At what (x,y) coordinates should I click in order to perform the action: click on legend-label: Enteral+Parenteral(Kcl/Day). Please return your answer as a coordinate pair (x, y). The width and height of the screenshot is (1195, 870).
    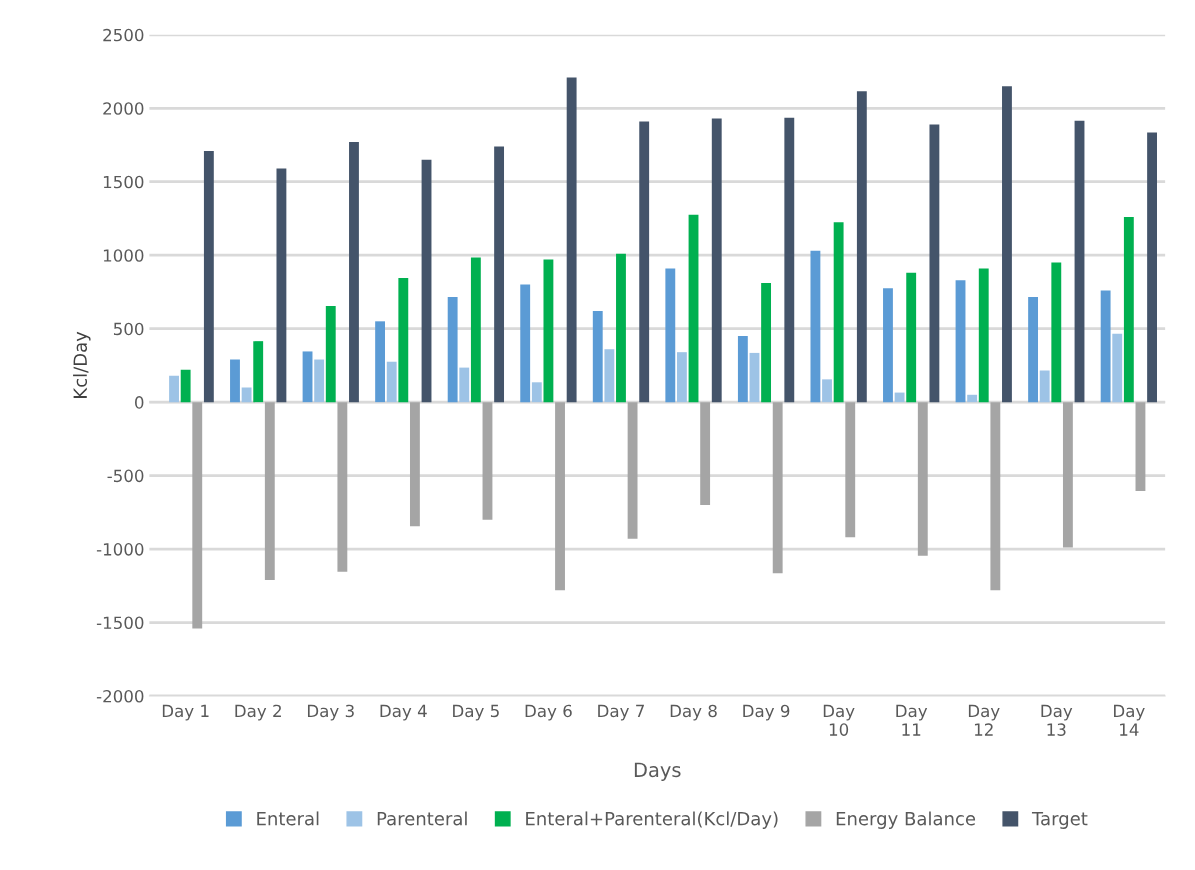
    Looking at the image, I should click on (652, 820).